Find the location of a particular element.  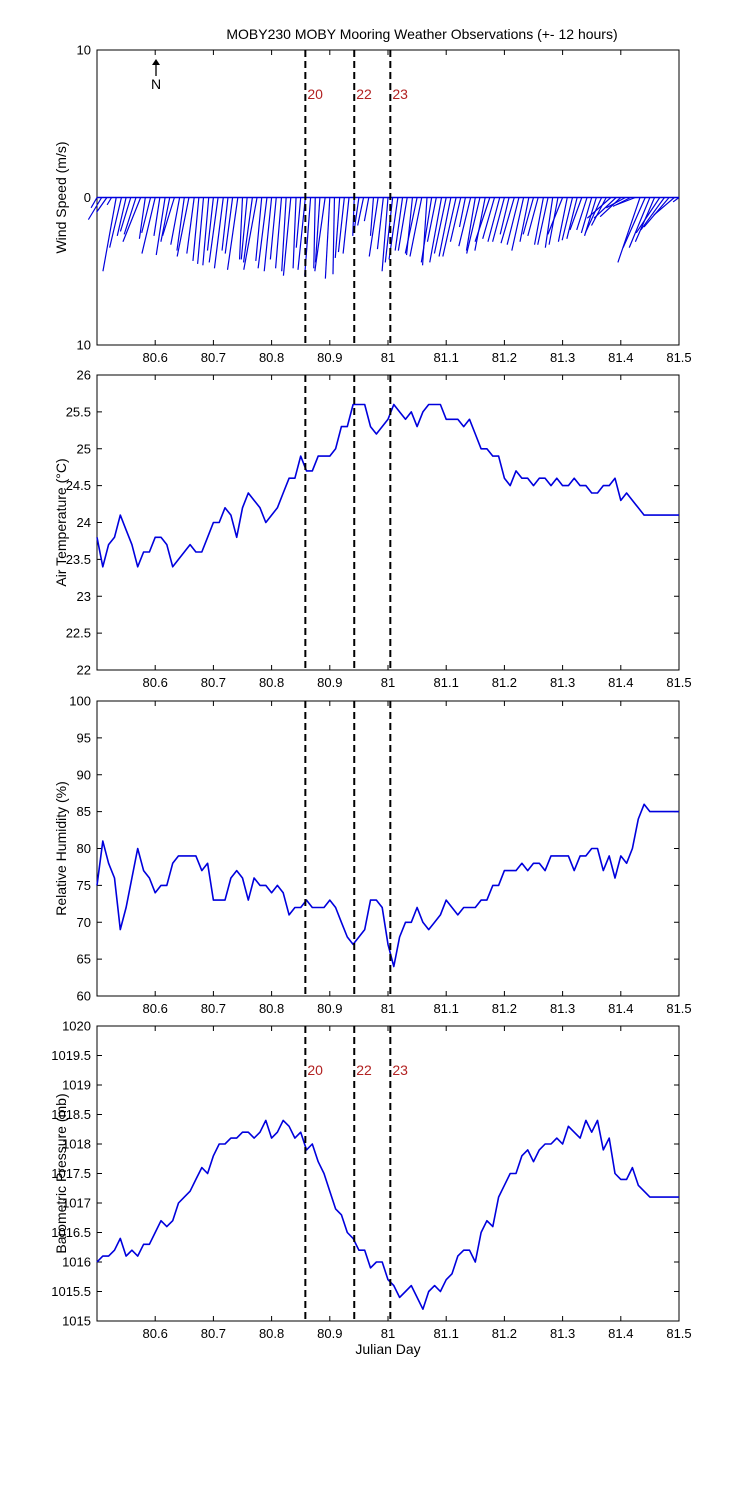

air-temperature-ytick-label: 25.5 is located at coordinates (78, 411).